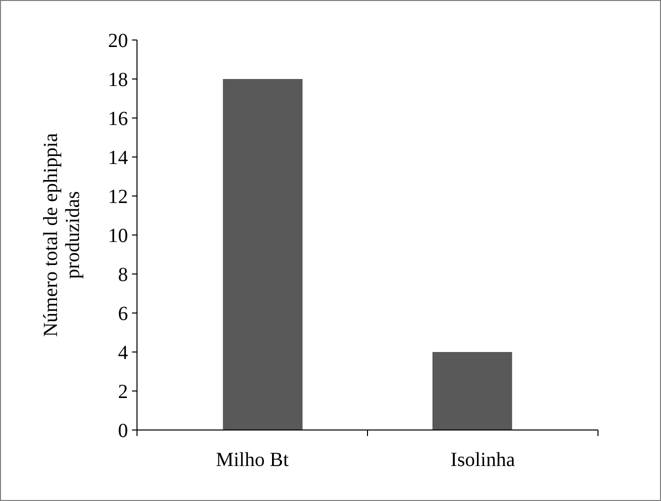  What do you see at coordinates (123, 392) in the screenshot?
I see `y-tick-label: 2` at bounding box center [123, 392].